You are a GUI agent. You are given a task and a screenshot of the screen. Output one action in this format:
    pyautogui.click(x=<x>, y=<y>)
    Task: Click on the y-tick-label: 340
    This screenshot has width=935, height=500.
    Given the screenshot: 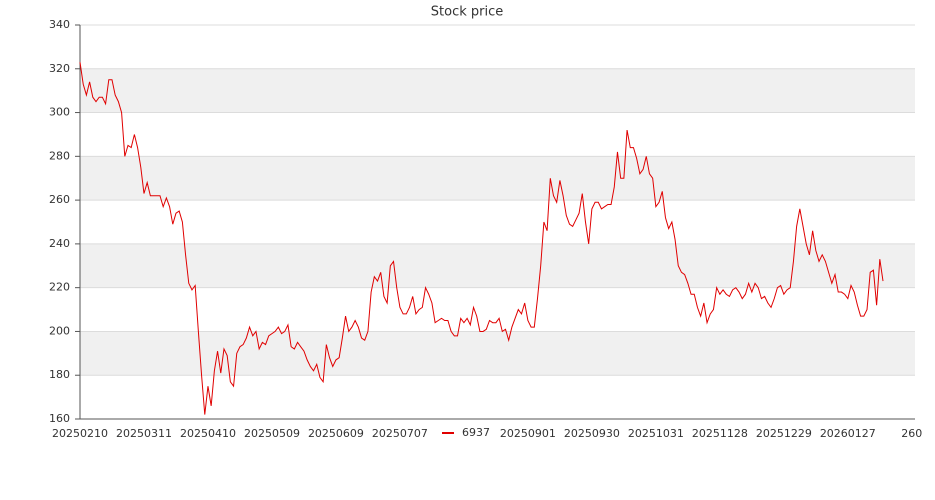 What is the action you would take?
    pyautogui.click(x=59, y=24)
    